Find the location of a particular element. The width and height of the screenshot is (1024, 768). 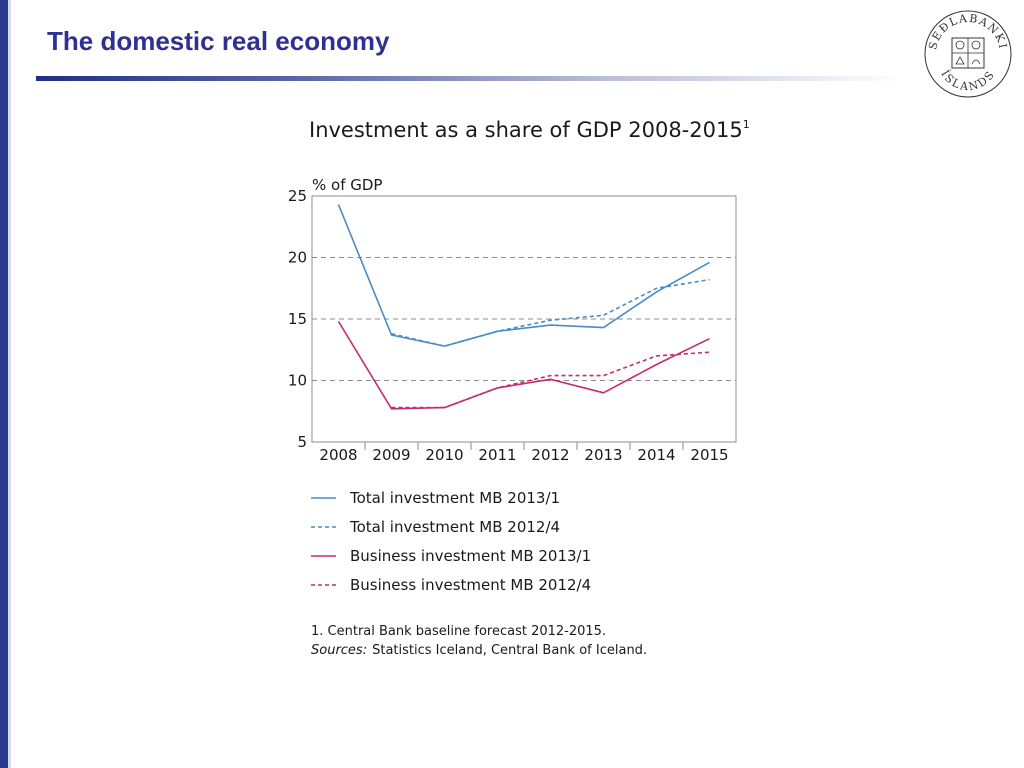

y-tick-label: 15 is located at coordinates (297, 319).